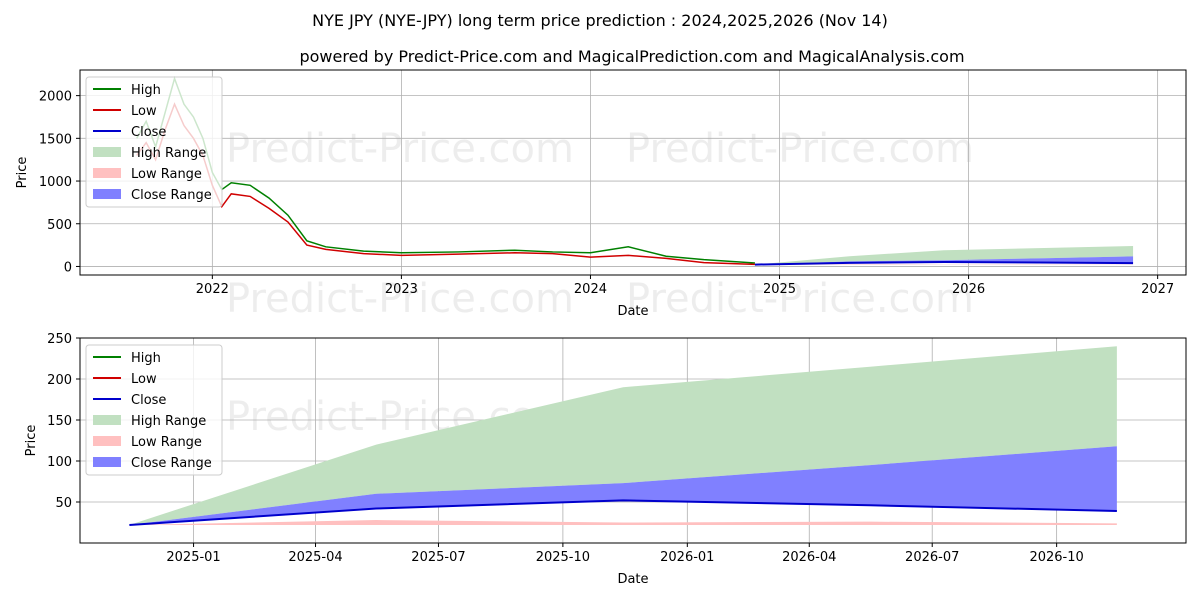 Image resolution: width=1200 pixels, height=604 pixels. I want to click on high-range-area, so click(944, 255).